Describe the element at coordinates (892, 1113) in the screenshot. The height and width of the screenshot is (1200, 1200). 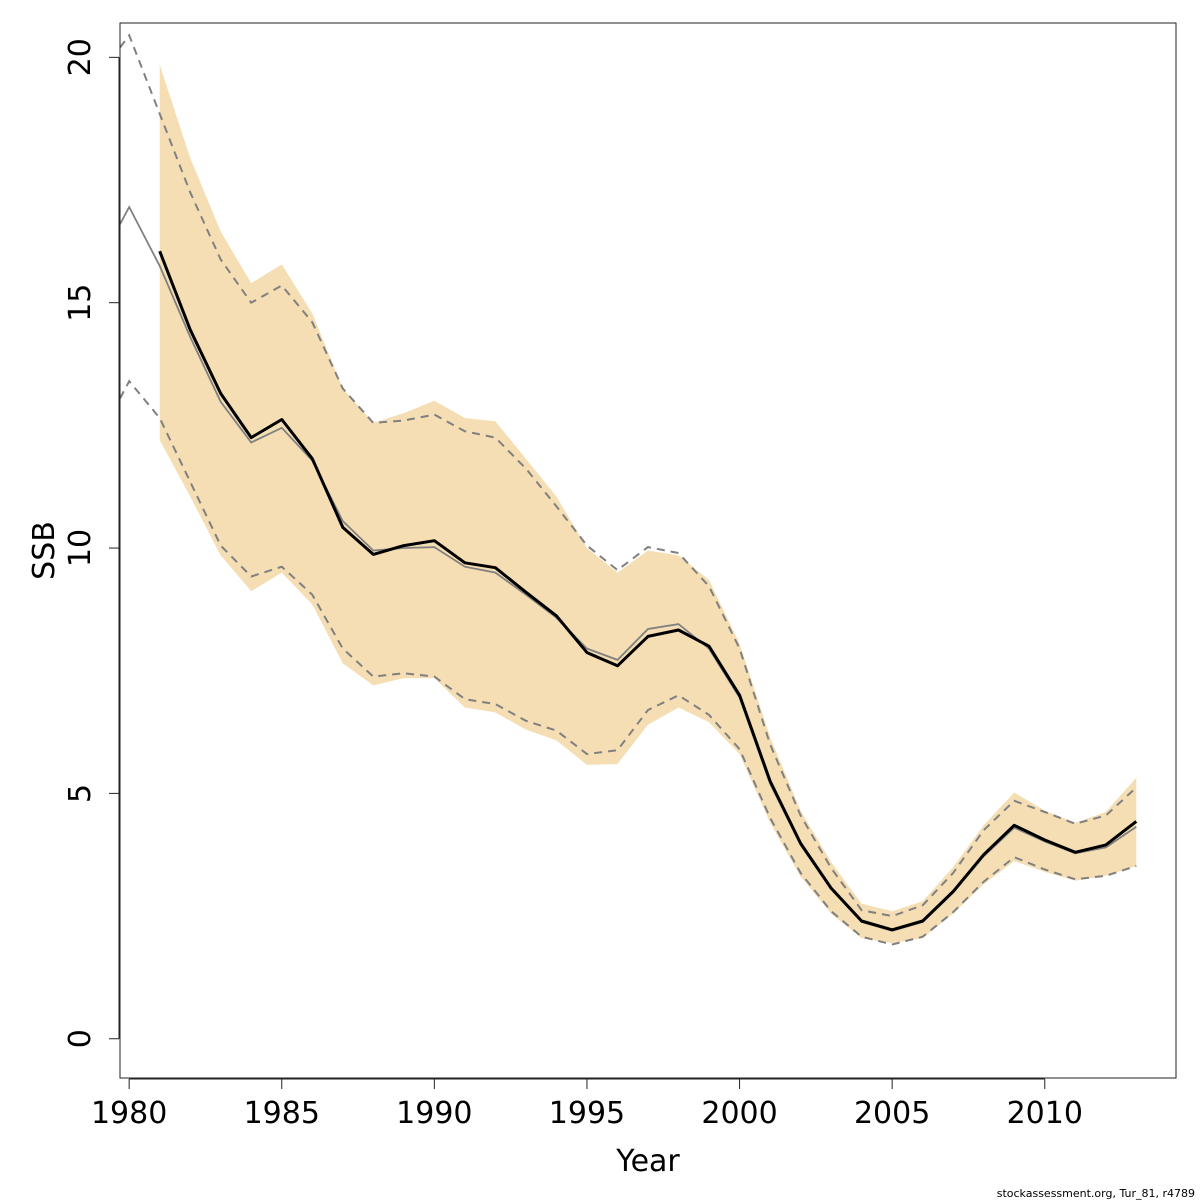
I see `x-tick-label: 2005` at that location.